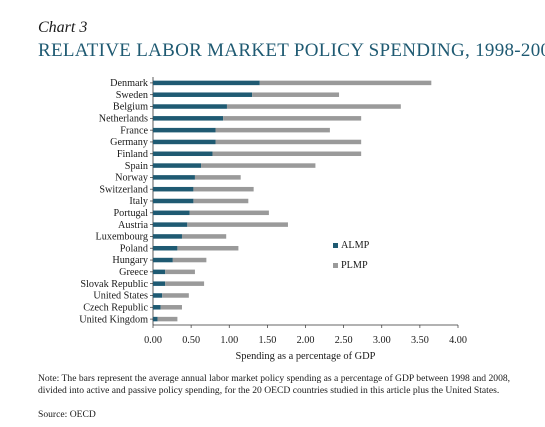 The width and height of the screenshot is (545, 427). Describe the element at coordinates (153, 340) in the screenshot. I see `x-tick-label: 0.00` at that location.